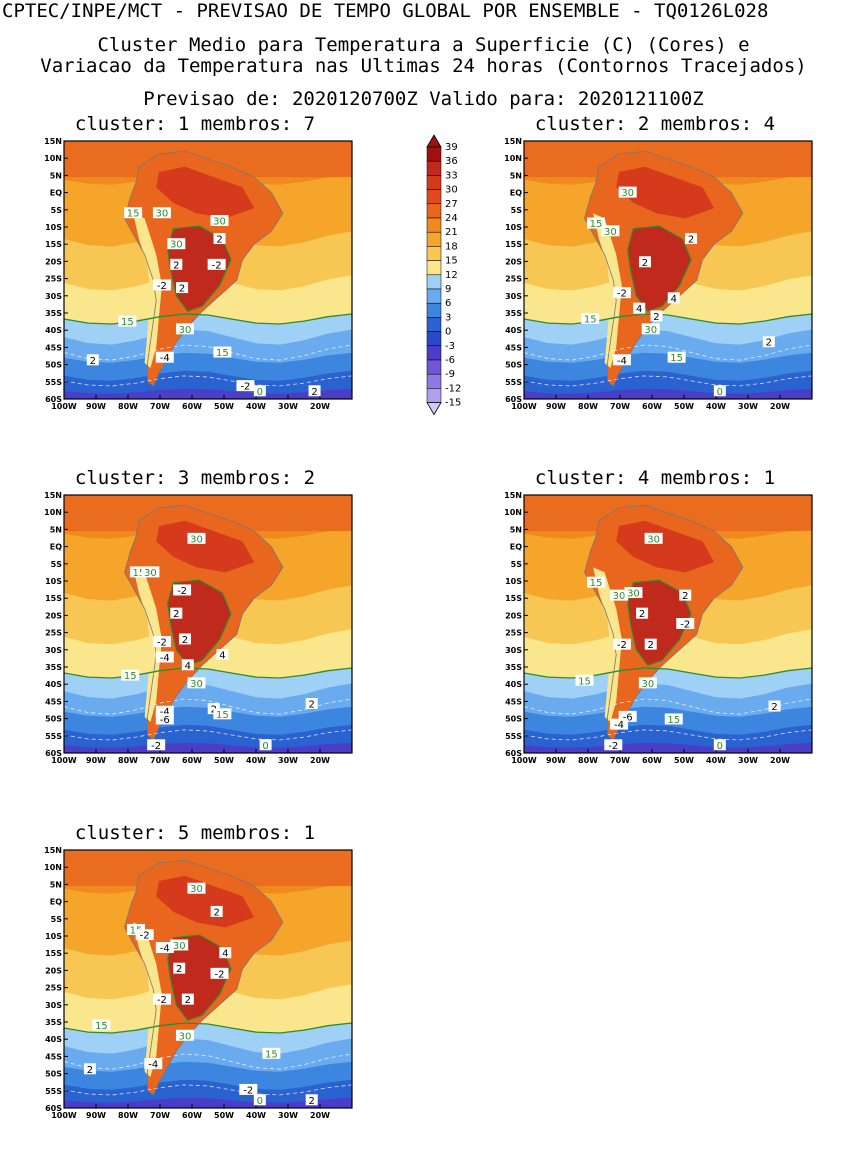 This screenshot has width=847, height=1157. I want to click on lat-tick-label: 20S, so click(513, 261).